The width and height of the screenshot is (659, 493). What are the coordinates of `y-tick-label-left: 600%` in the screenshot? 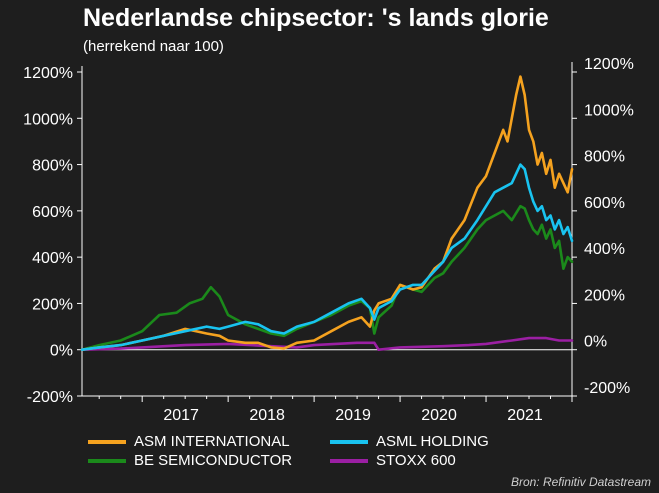 It's located at (52, 212).